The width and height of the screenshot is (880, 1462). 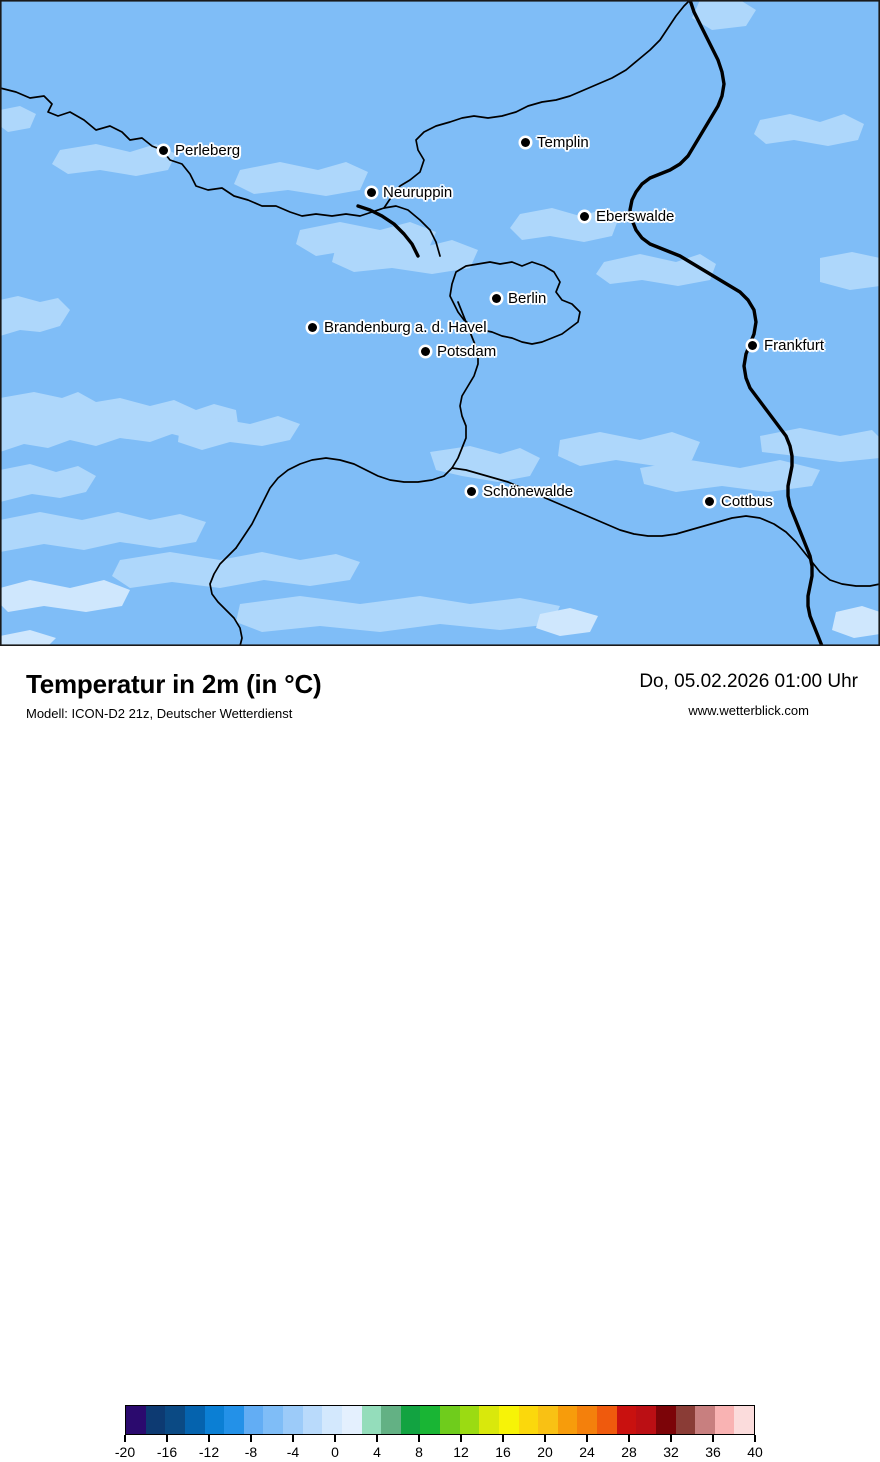 I want to click on colorbar-tick-label: 12, so click(x=461, y=1452).